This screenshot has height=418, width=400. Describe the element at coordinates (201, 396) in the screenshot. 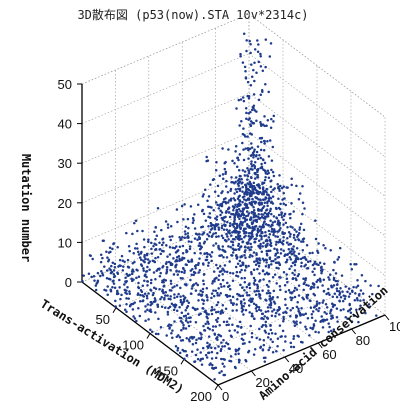

I see `x-tick-label: 200` at that location.